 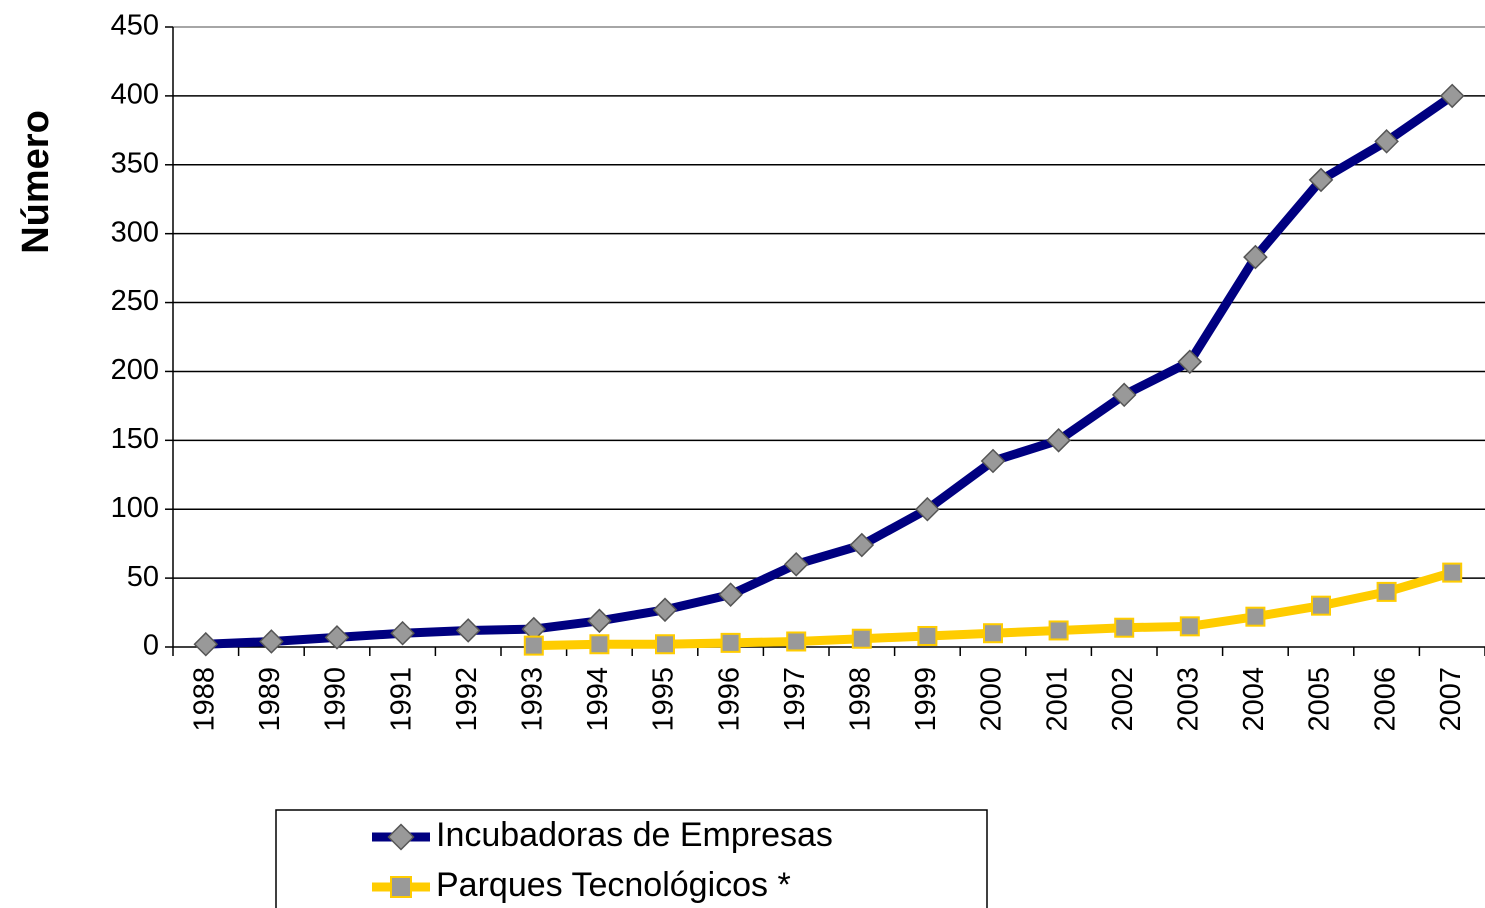 What do you see at coordinates (992, 699) in the screenshot?
I see `x-tick-label: 2000` at bounding box center [992, 699].